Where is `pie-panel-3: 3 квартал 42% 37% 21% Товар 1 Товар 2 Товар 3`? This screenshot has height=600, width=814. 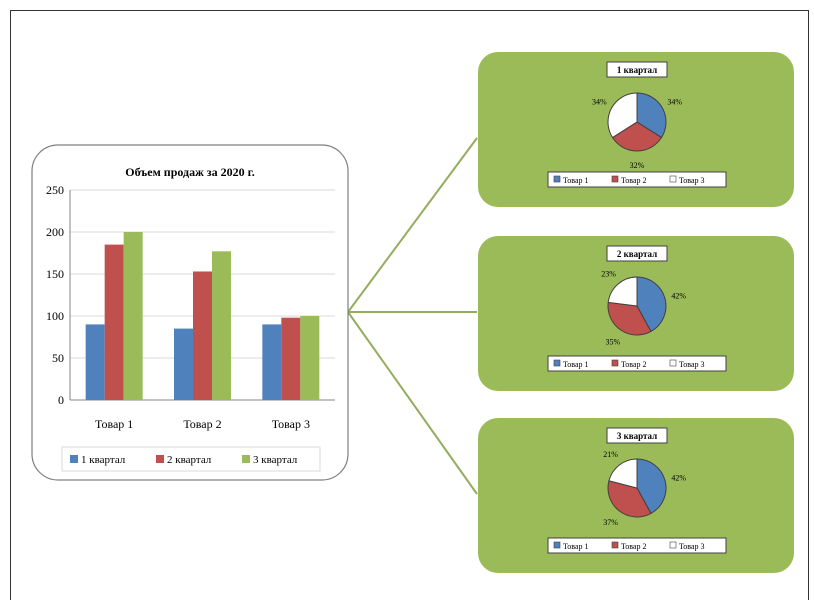
pie-panel-3: 3 квартал 42% 37% 21% Товар 1 Товар 2 Товар 3 is located at coordinates (636, 495).